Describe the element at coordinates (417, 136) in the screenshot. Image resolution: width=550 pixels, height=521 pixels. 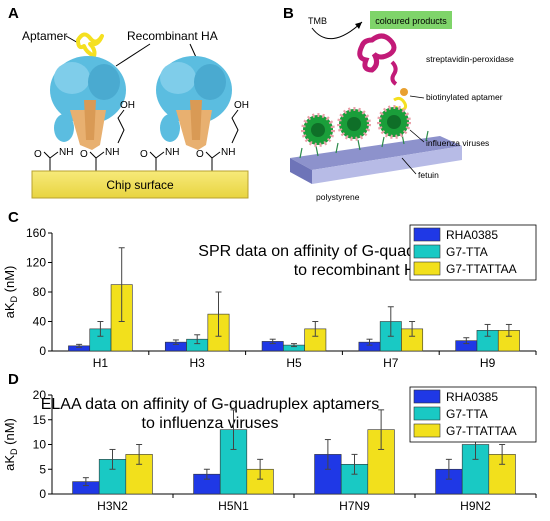
I see `viruses-pointer` at that location.